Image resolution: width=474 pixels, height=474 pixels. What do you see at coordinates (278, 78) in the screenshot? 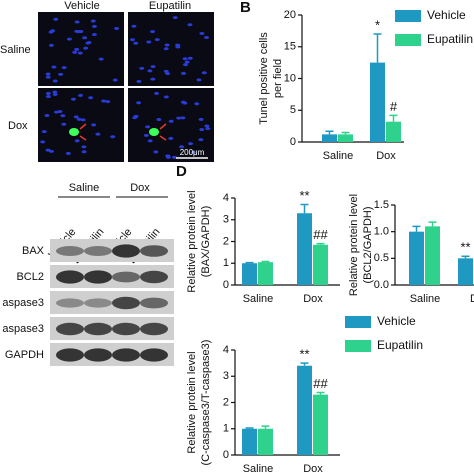
I see `y-axis-label: per field` at bounding box center [278, 78].